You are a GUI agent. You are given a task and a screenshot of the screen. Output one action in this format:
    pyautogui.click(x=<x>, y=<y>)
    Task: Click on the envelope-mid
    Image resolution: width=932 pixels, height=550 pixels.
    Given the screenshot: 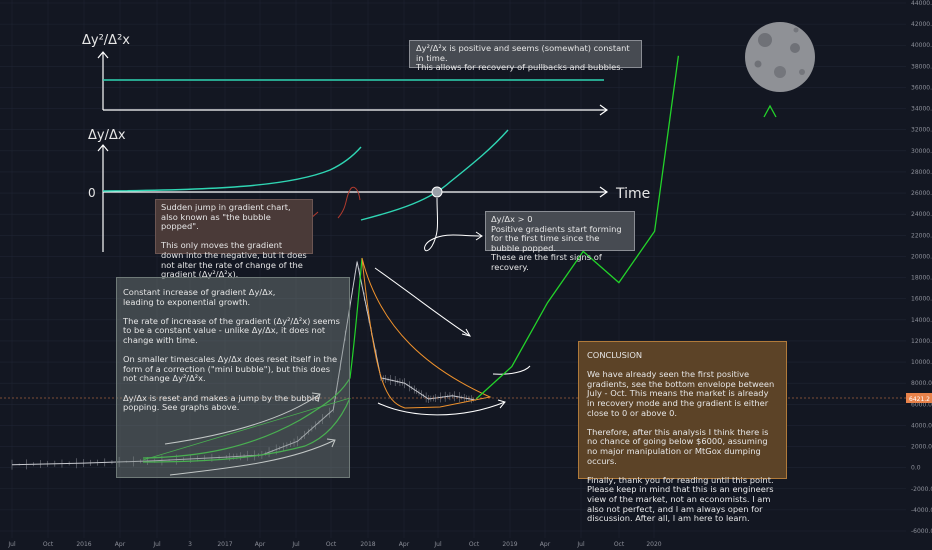 What is the action you would take?
    pyautogui.click(x=246, y=429)
    